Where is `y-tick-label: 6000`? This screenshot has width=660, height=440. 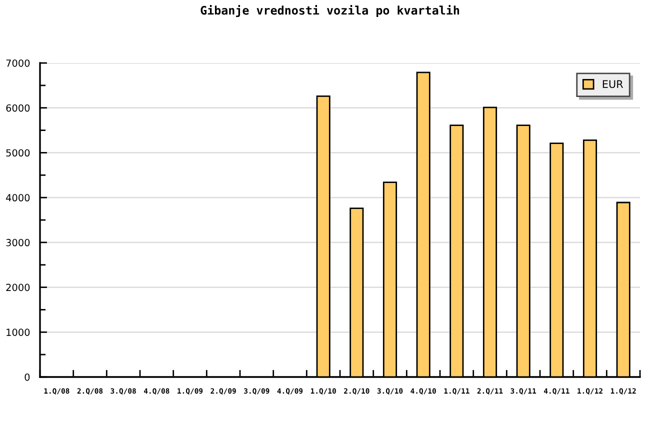 y-tick-label: 6000 is located at coordinates (18, 108).